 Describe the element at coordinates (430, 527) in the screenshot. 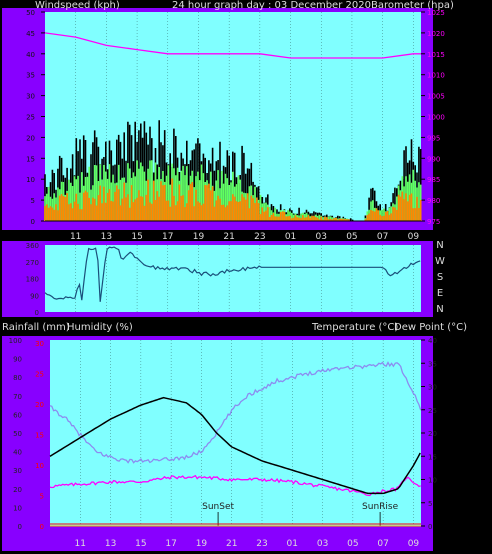

I see `temperature-y-tick-label: 0` at that location.